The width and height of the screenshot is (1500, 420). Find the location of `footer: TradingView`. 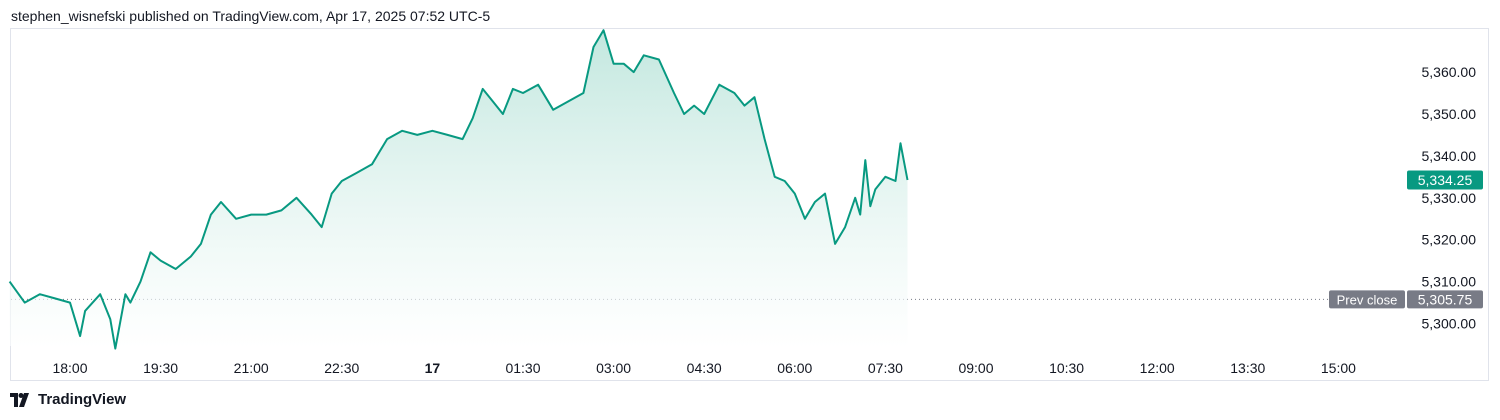

footer: TradingView is located at coordinates (68, 399).